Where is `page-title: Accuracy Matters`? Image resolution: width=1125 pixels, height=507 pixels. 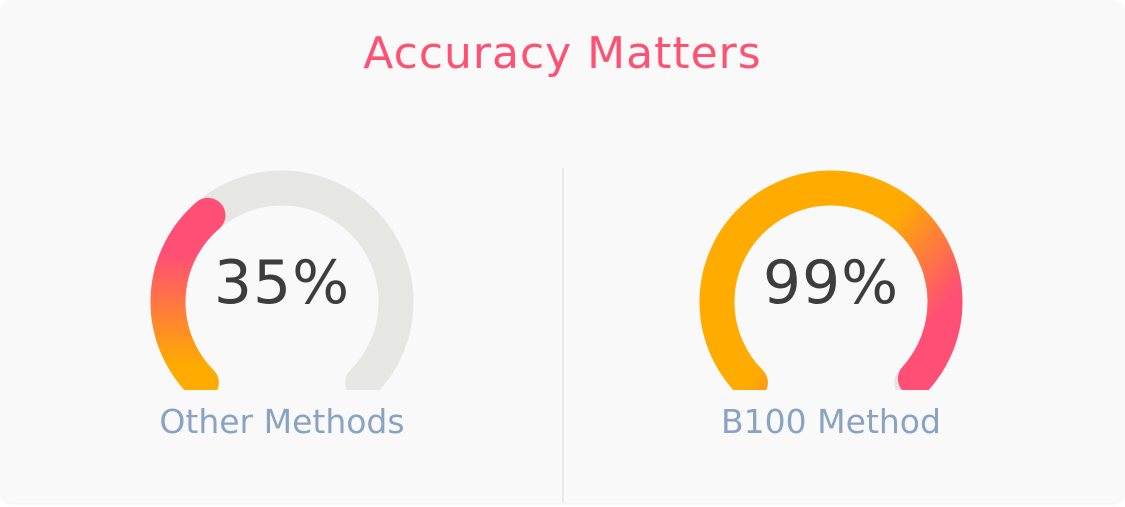 page-title: Accuracy Matters is located at coordinates (562, 53).